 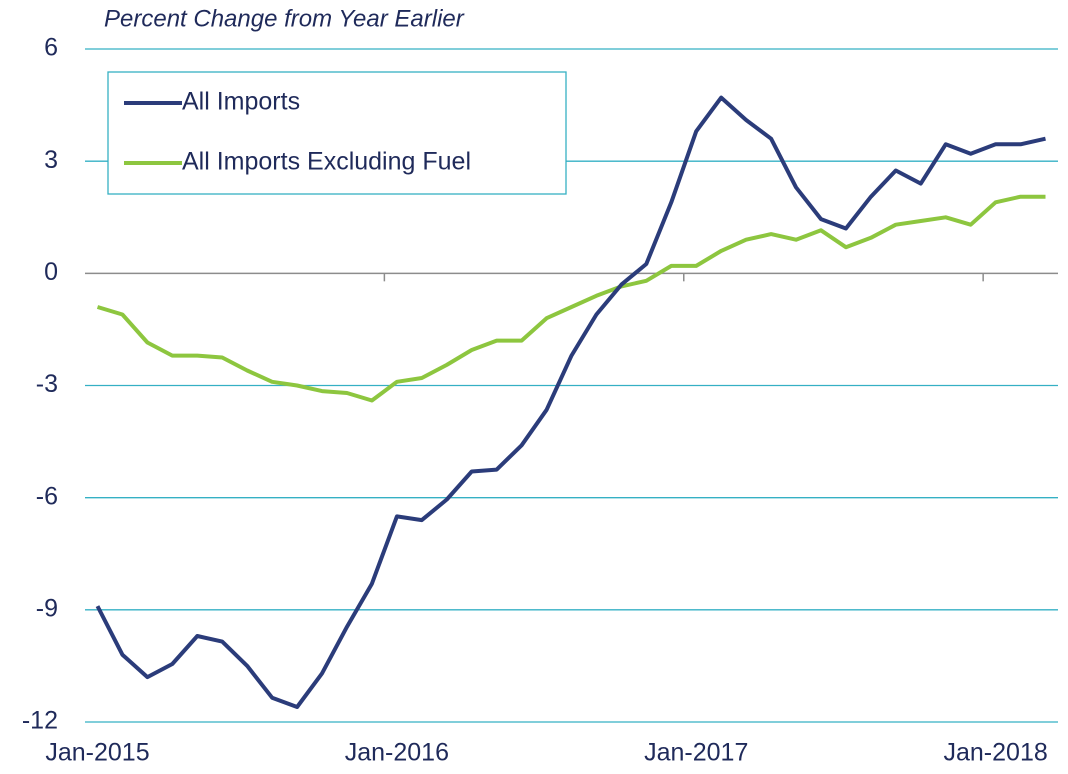 I want to click on x-tick-label: Jan-2017, so click(x=696, y=753).